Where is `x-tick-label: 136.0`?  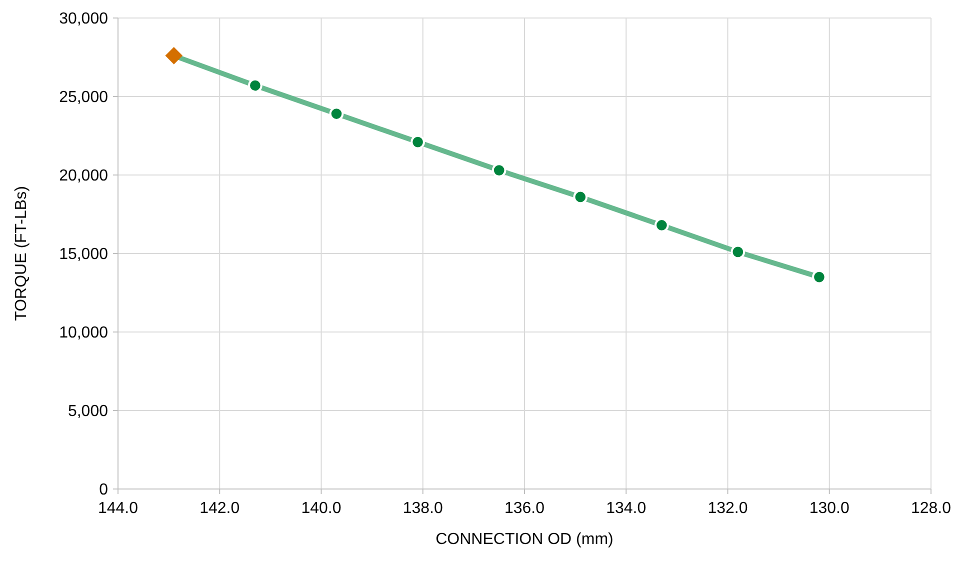
x-tick-label: 136.0 is located at coordinates (524, 508).